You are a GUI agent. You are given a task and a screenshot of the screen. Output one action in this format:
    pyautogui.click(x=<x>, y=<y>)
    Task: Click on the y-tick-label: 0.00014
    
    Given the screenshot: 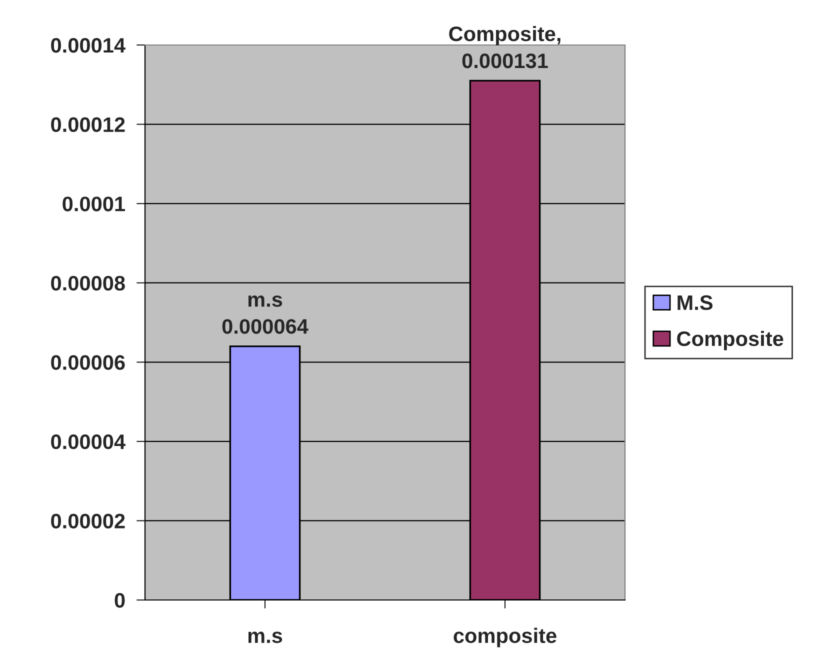 What is the action you would take?
    pyautogui.click(x=88, y=45)
    